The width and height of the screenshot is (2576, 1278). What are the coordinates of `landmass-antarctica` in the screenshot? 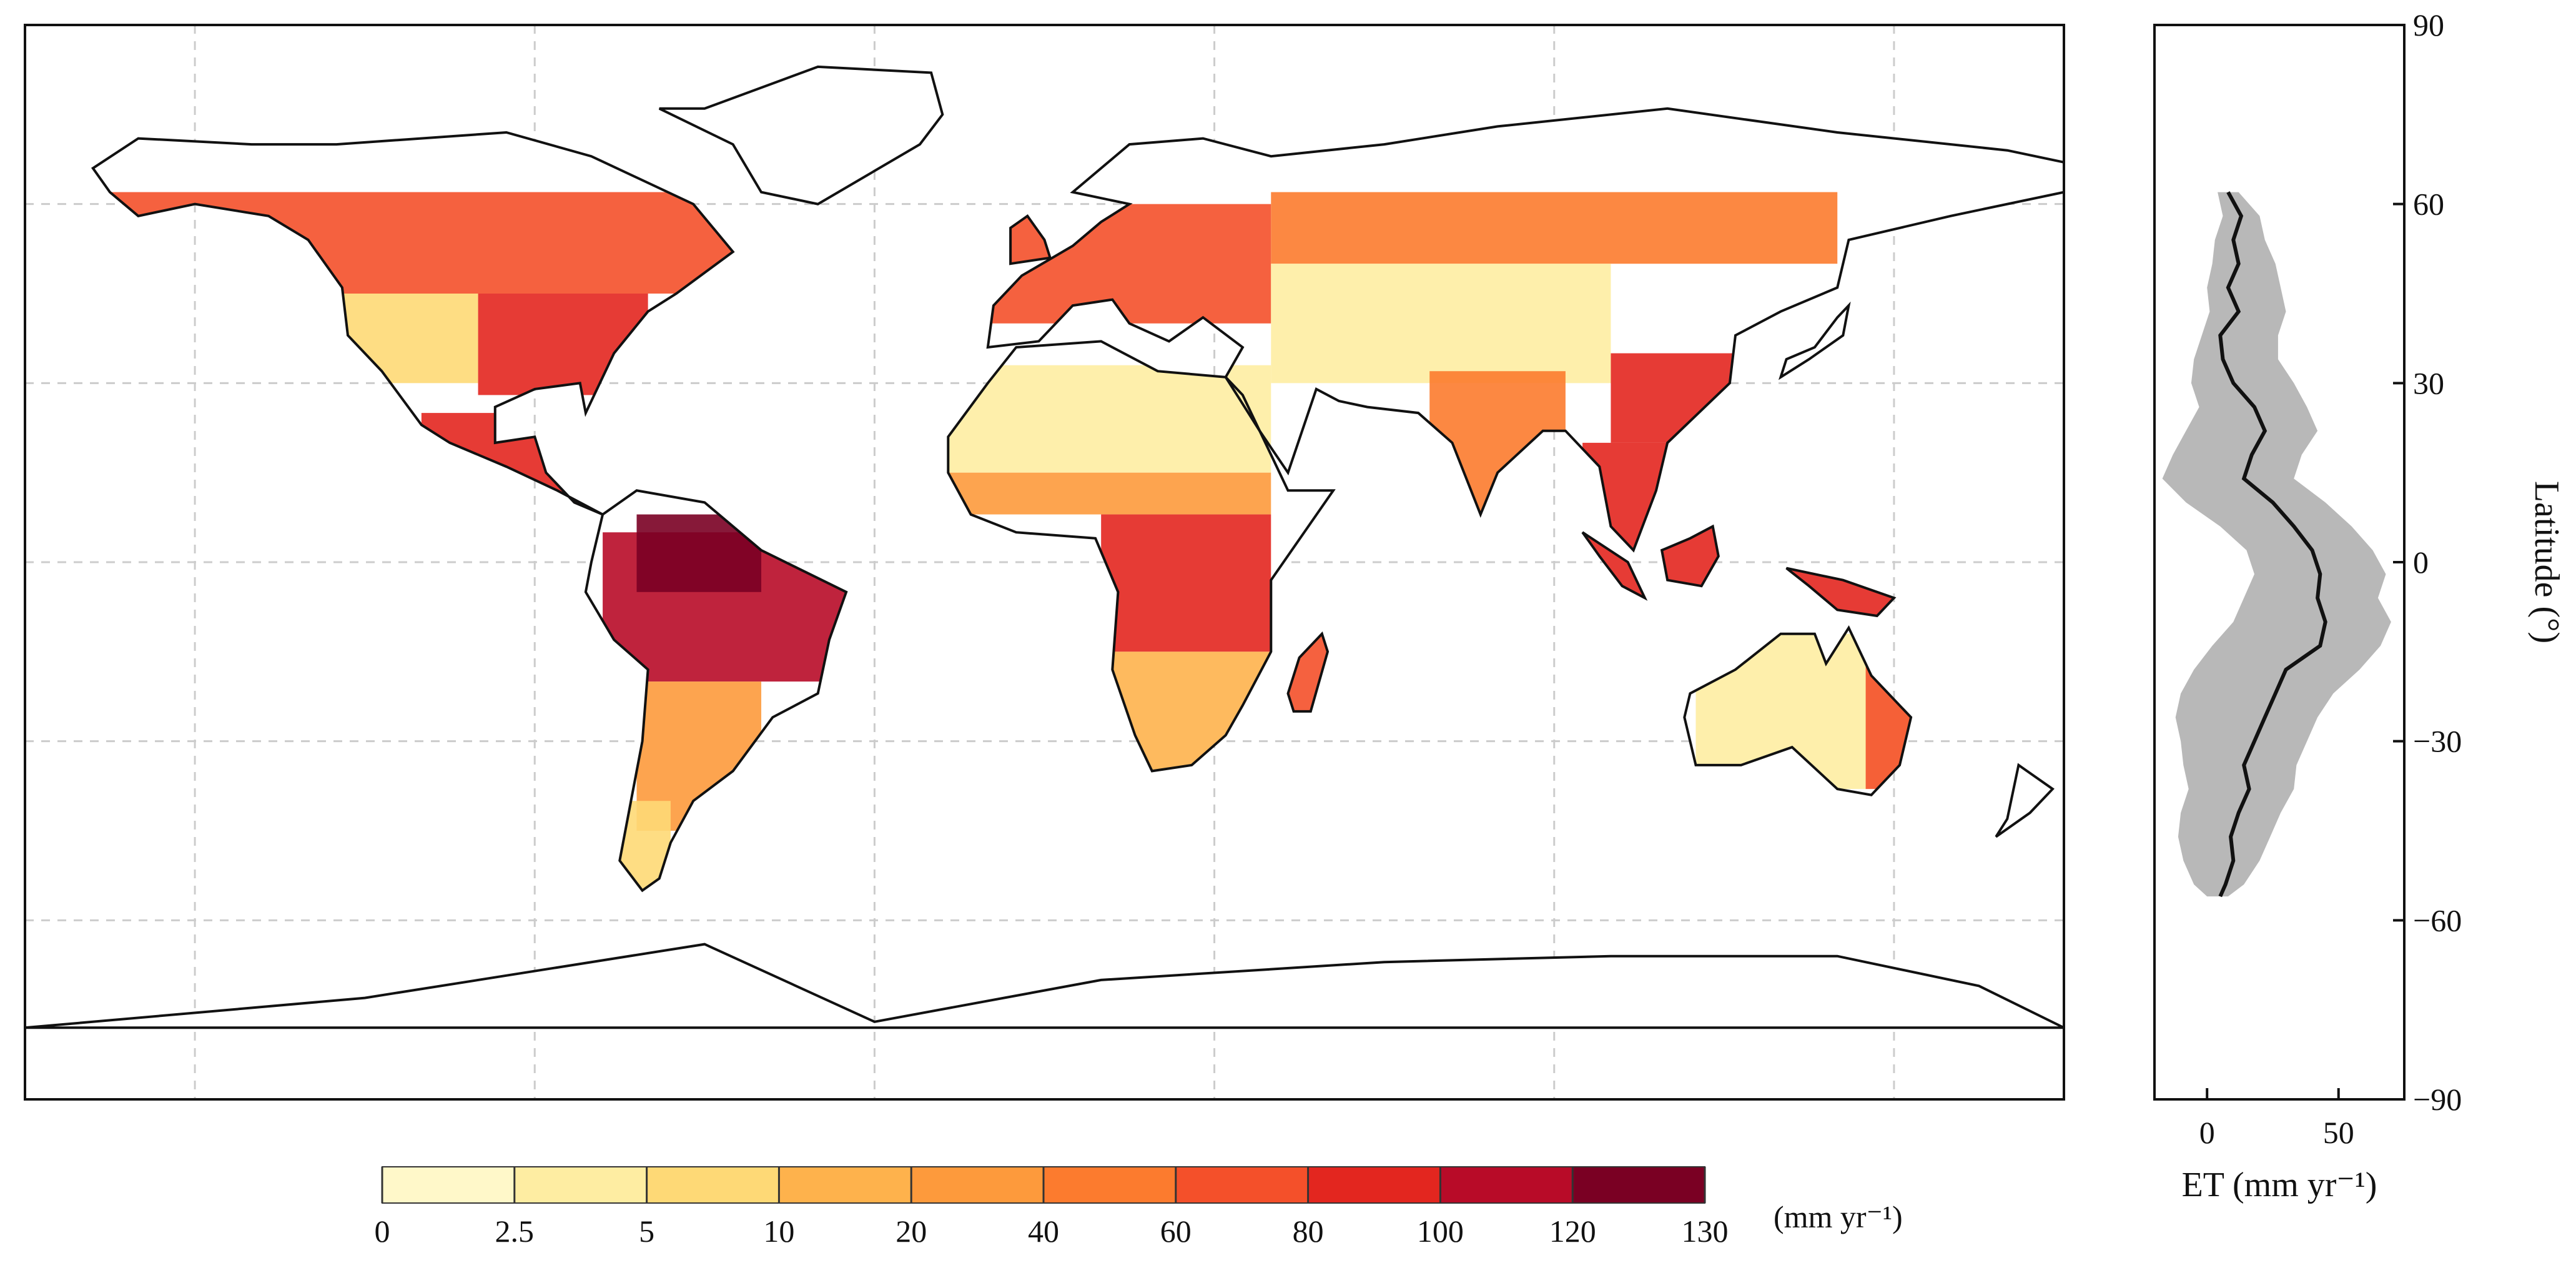 It's located at (1044, 986).